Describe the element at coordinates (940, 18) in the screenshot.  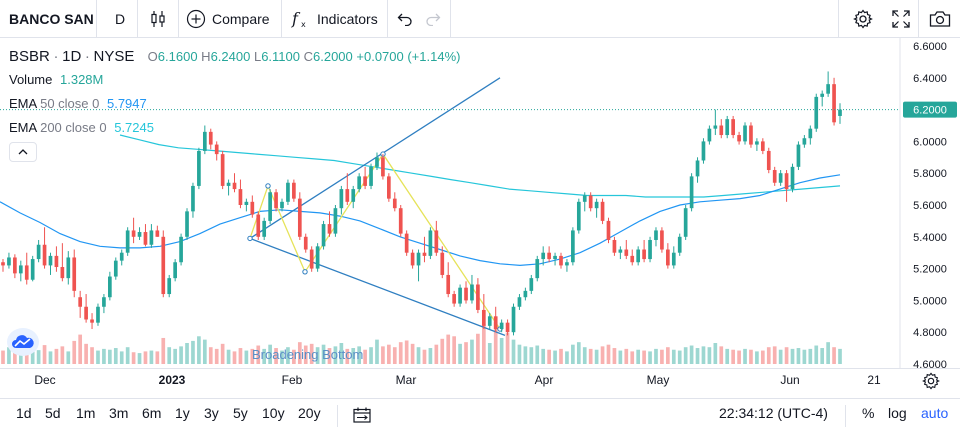
I see `snapshot-button` at that location.